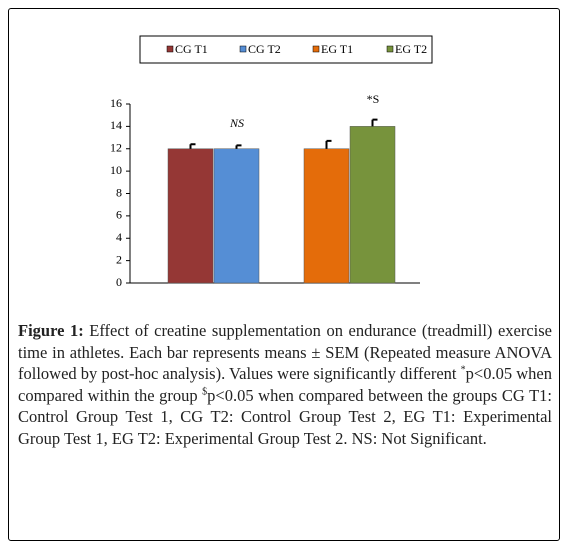  Describe the element at coordinates (264, 49) in the screenshot. I see `legend-label: CG T2` at that location.